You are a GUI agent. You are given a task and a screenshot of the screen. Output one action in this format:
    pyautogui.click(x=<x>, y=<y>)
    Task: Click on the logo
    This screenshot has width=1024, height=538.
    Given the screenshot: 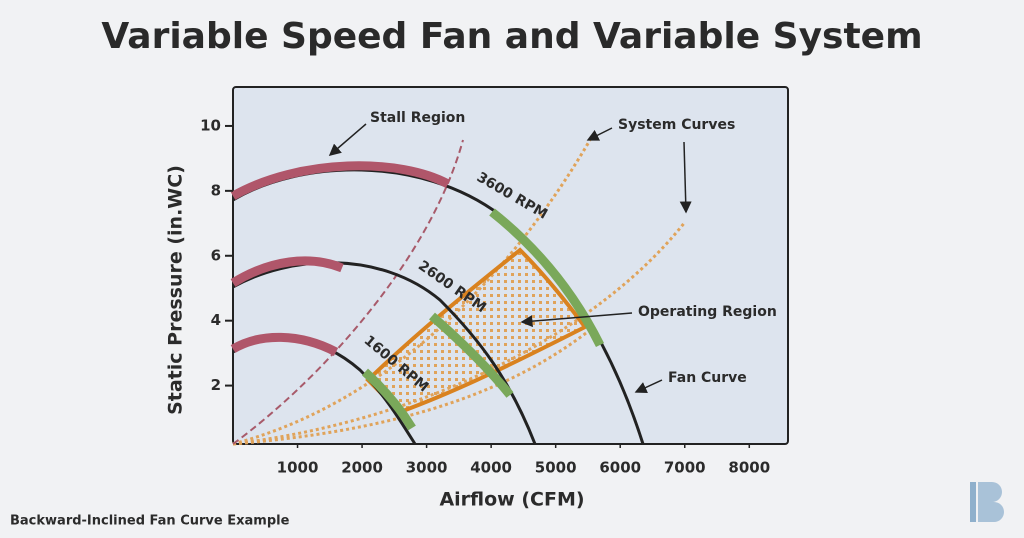 What is the action you would take?
    pyautogui.click(x=987, y=502)
    